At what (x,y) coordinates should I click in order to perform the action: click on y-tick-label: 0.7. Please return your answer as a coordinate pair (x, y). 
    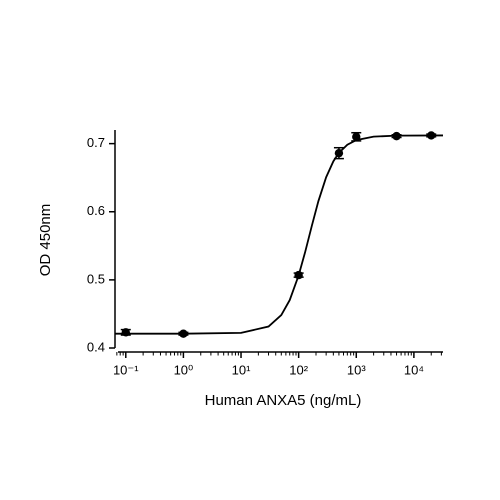
    Looking at the image, I should click on (96, 142).